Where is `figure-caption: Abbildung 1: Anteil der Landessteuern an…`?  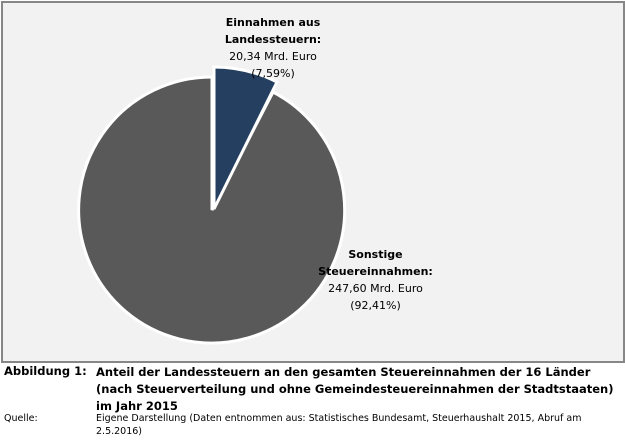 figure-caption: Abbildung 1: Anteil der Landessteuern an… is located at coordinates (311, 389).